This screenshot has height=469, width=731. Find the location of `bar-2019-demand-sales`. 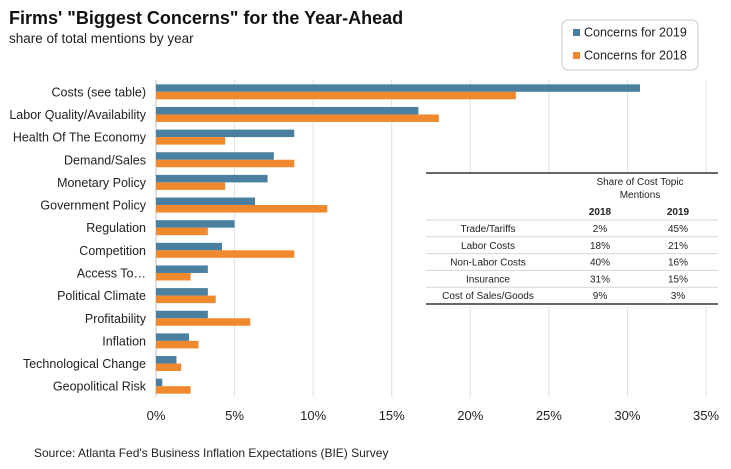

bar-2019-demand-sales is located at coordinates (215, 156).